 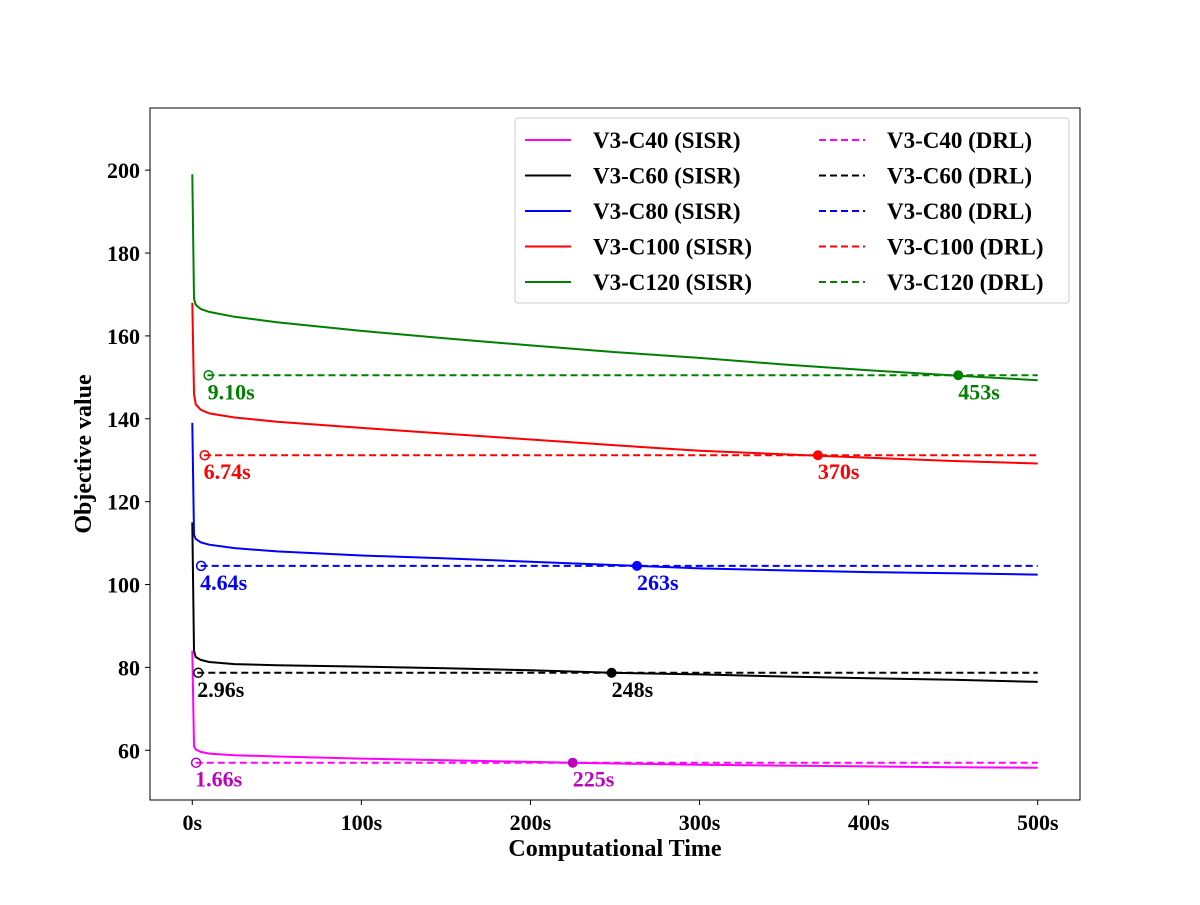 I want to click on annotation-label-9: 453s, so click(x=979, y=391).